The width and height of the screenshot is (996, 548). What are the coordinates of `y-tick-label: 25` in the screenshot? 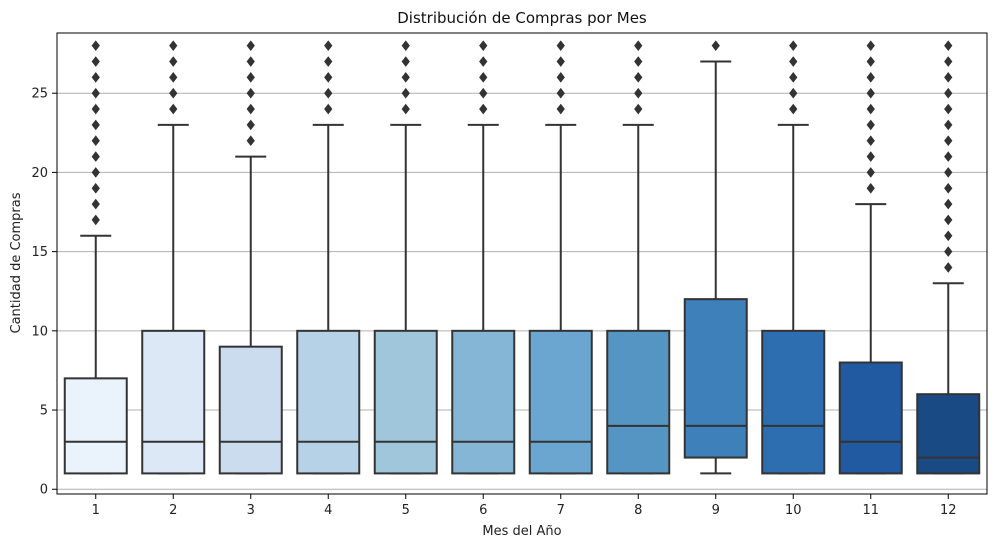 It's located at (39, 94).